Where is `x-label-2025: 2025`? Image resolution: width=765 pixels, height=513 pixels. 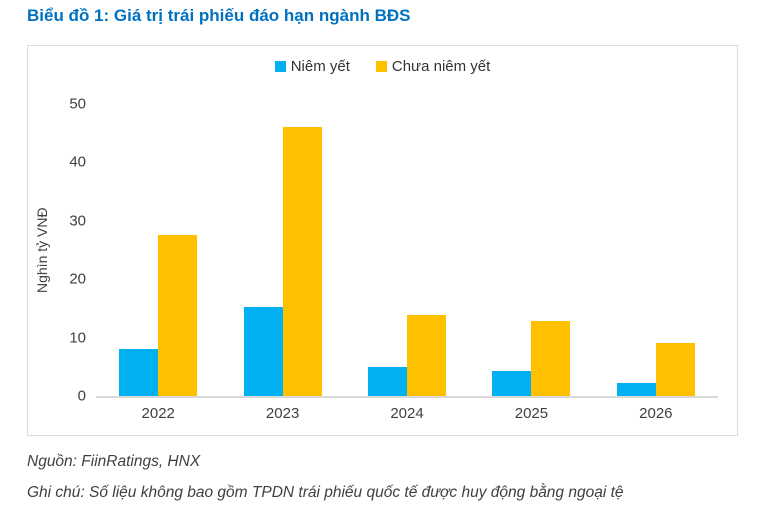
x-label-2025: 2025 is located at coordinates (531, 413).